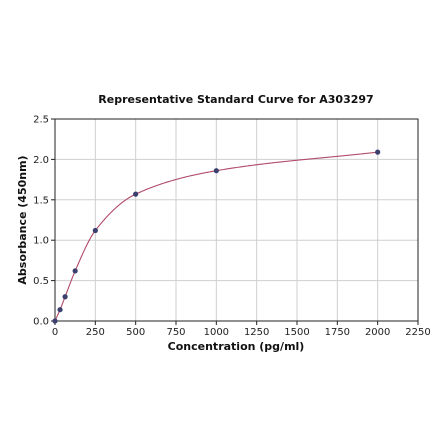 This screenshot has width=440, height=441. I want to click on x-tick-label: 1500, so click(296, 332).